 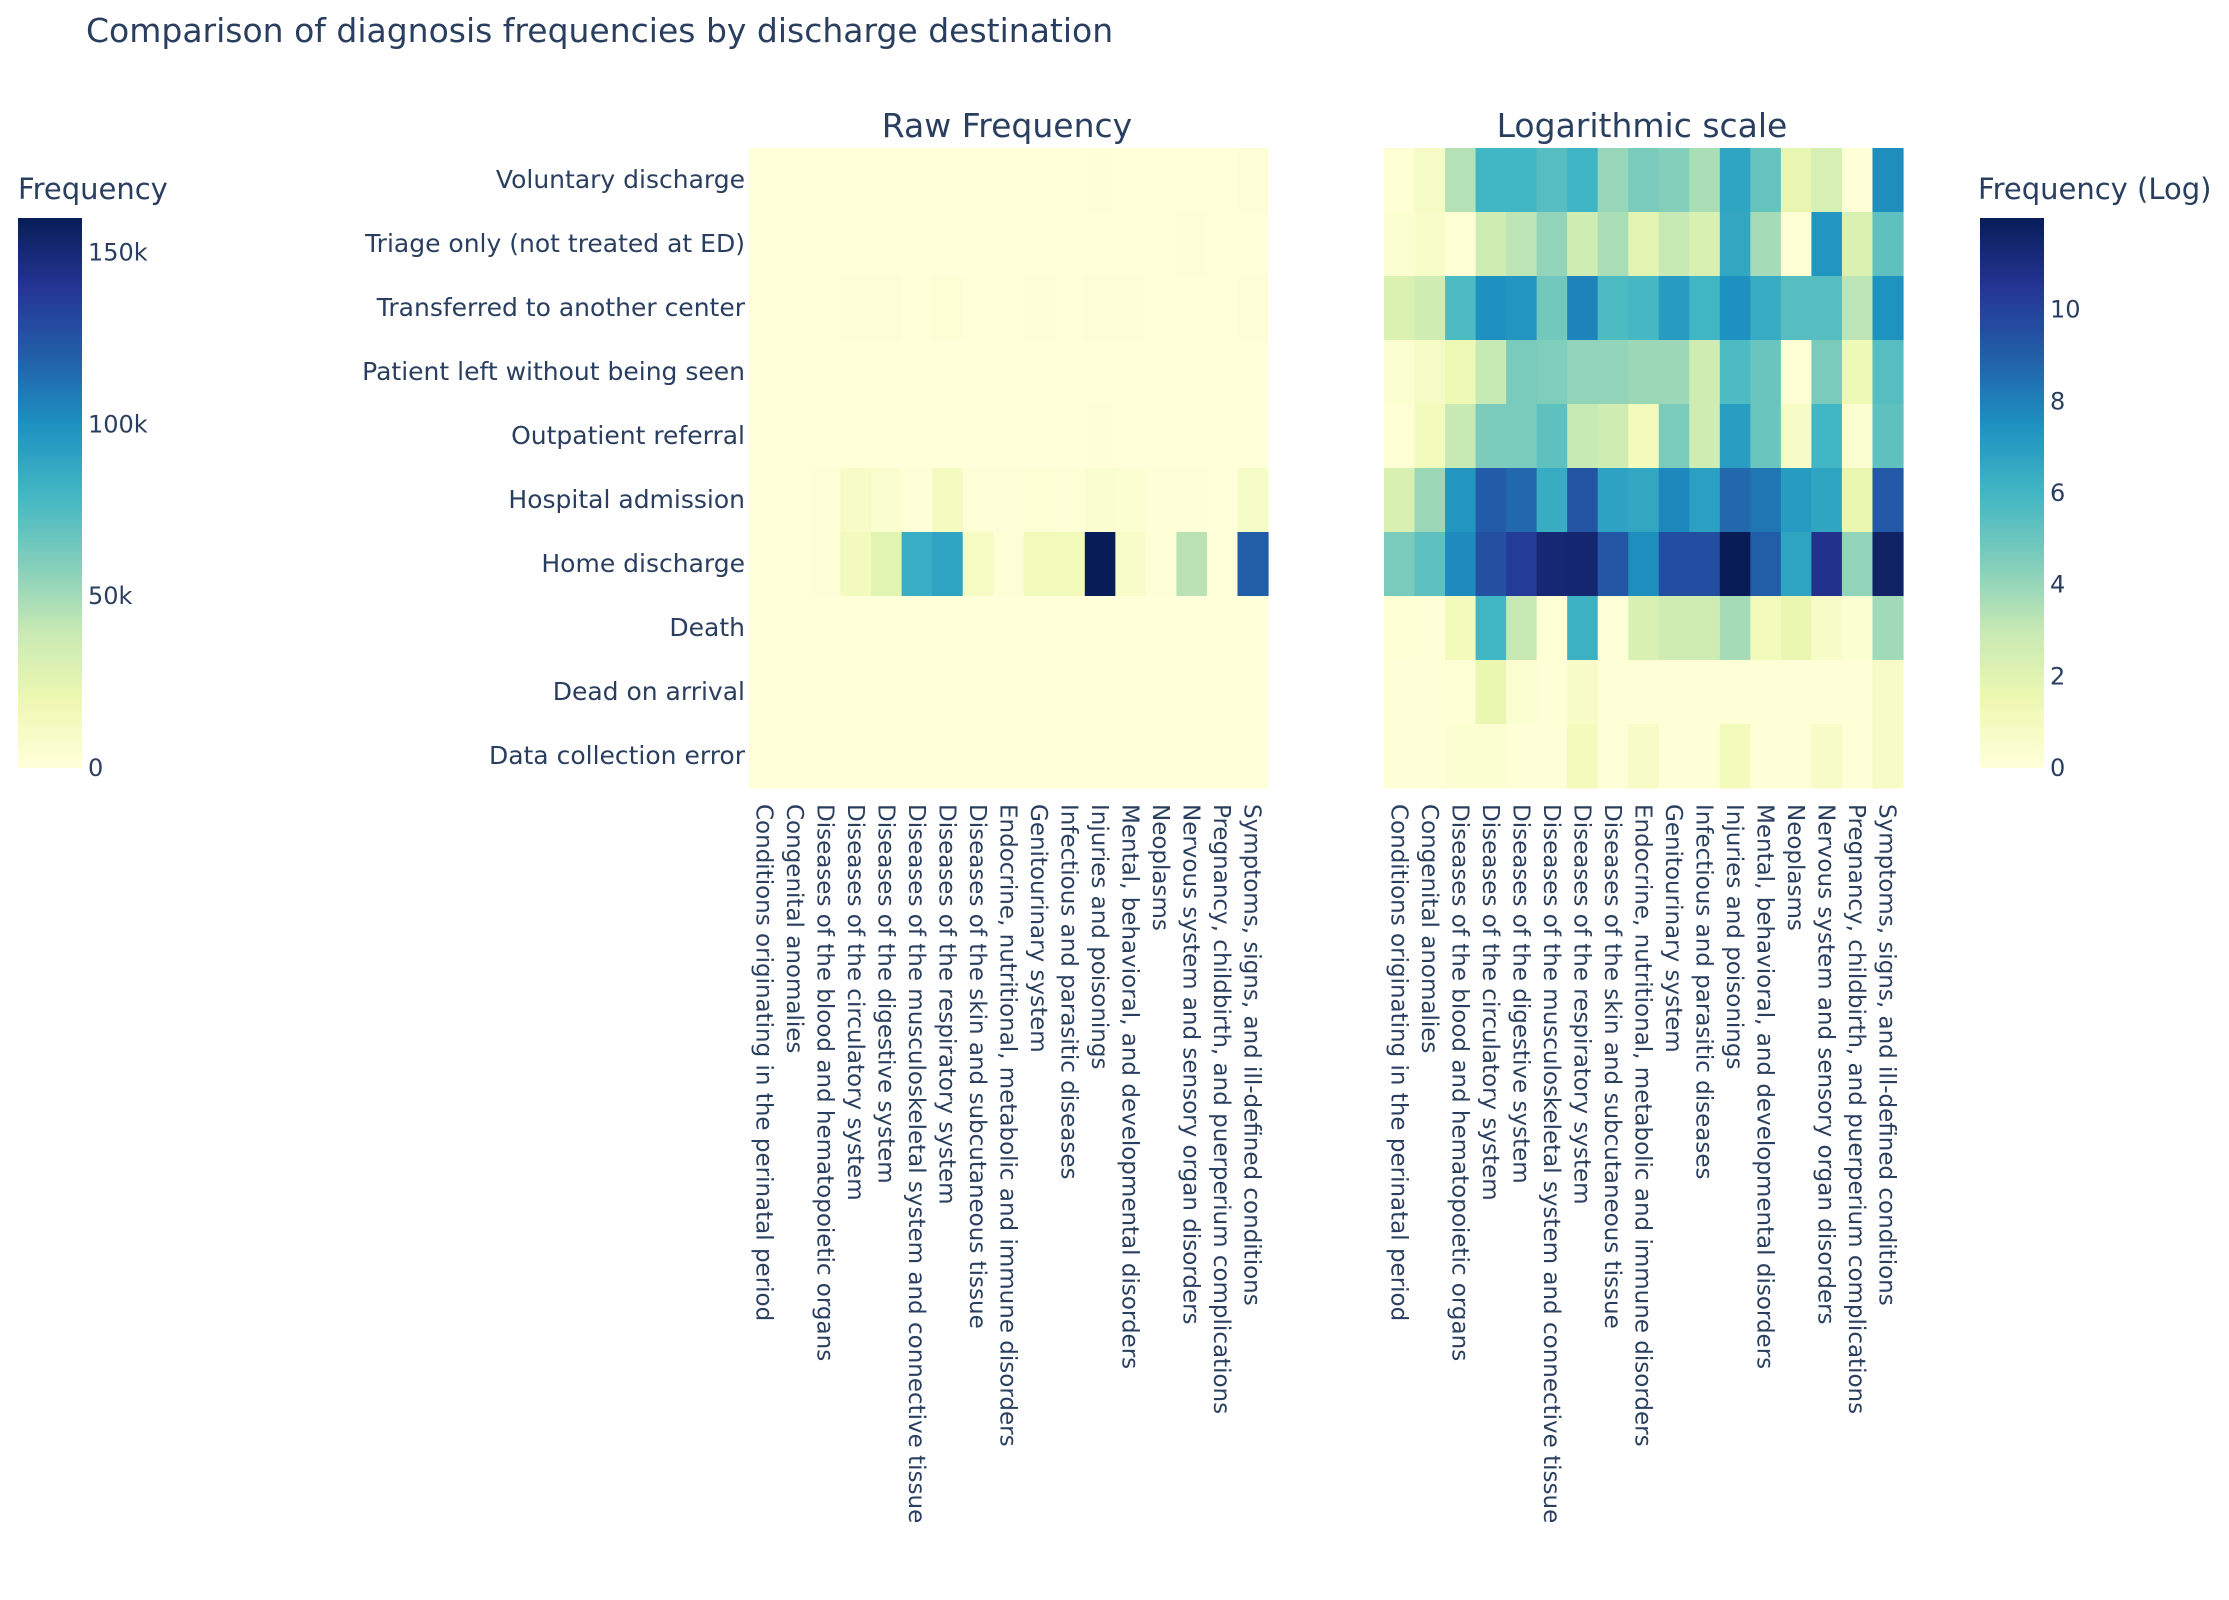 What do you see at coordinates (887, 628) in the screenshot?
I see `heatmap-cell-p1-r7-c4` at bounding box center [887, 628].